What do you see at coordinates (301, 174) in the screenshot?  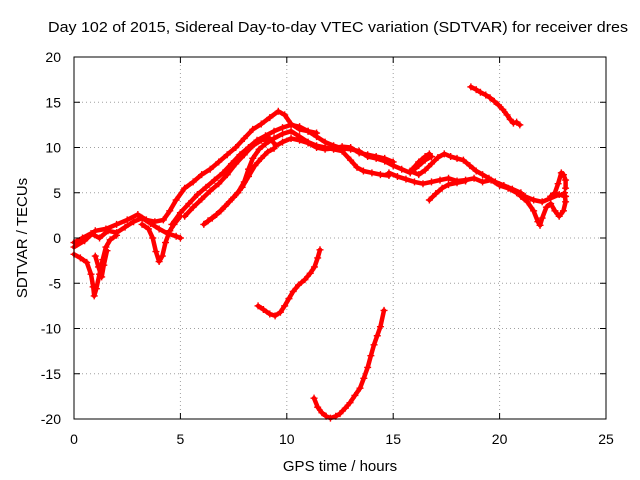 I see `series-line` at bounding box center [301, 174].